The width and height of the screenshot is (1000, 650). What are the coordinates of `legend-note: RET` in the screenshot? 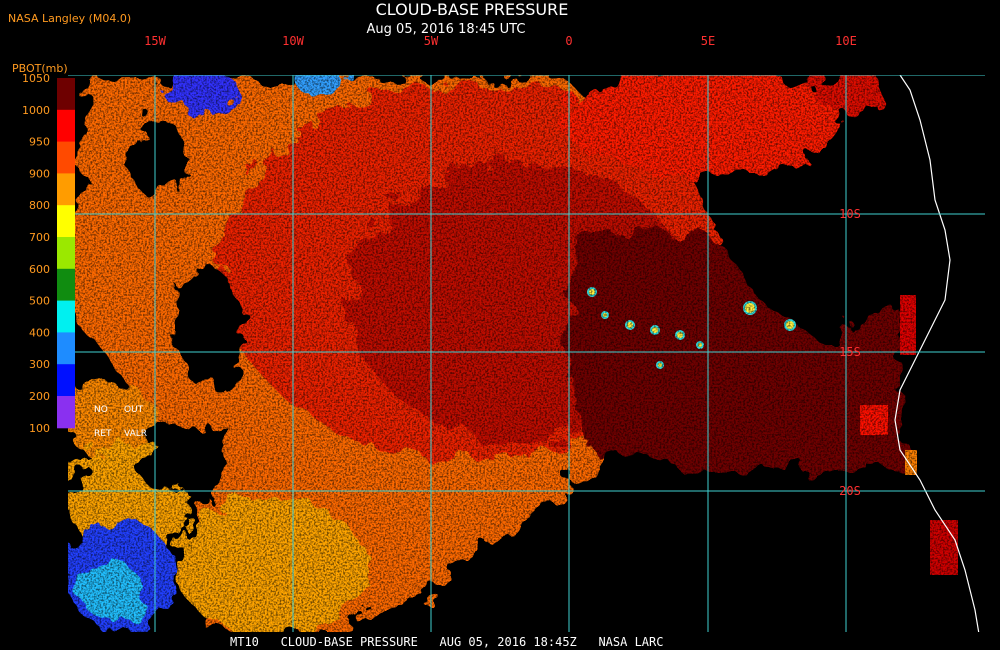 It's located at (103, 434).